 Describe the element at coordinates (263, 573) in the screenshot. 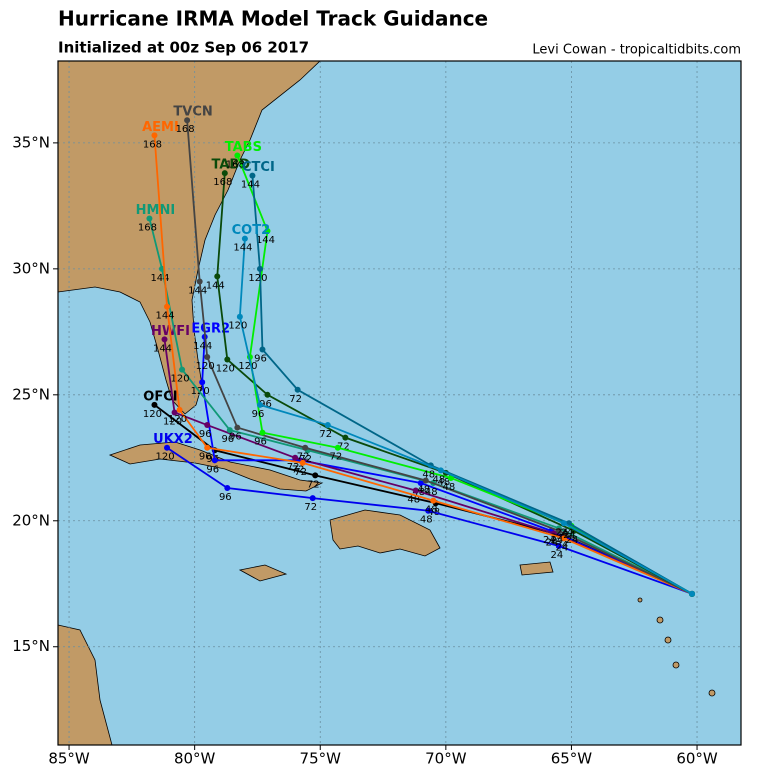

I see `jamaica` at that location.